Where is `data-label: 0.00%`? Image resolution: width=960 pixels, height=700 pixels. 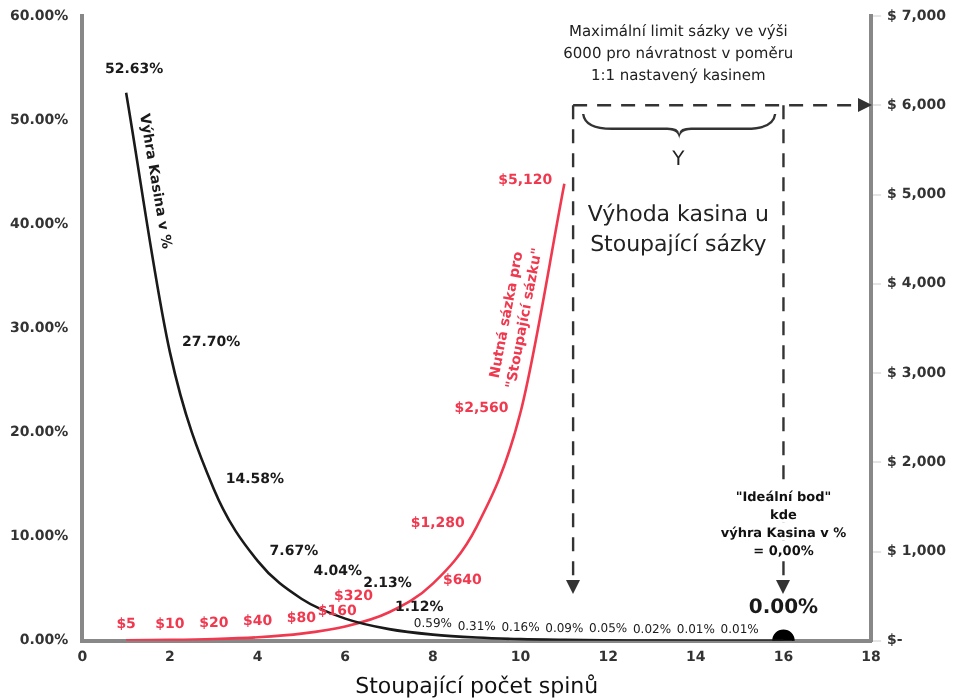 data-label: 0.00% is located at coordinates (783, 607).